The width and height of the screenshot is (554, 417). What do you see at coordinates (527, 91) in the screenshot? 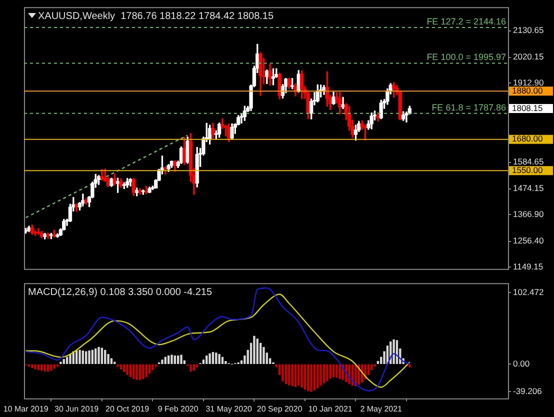
I see `ref-line-label: 1880.00` at bounding box center [527, 91].